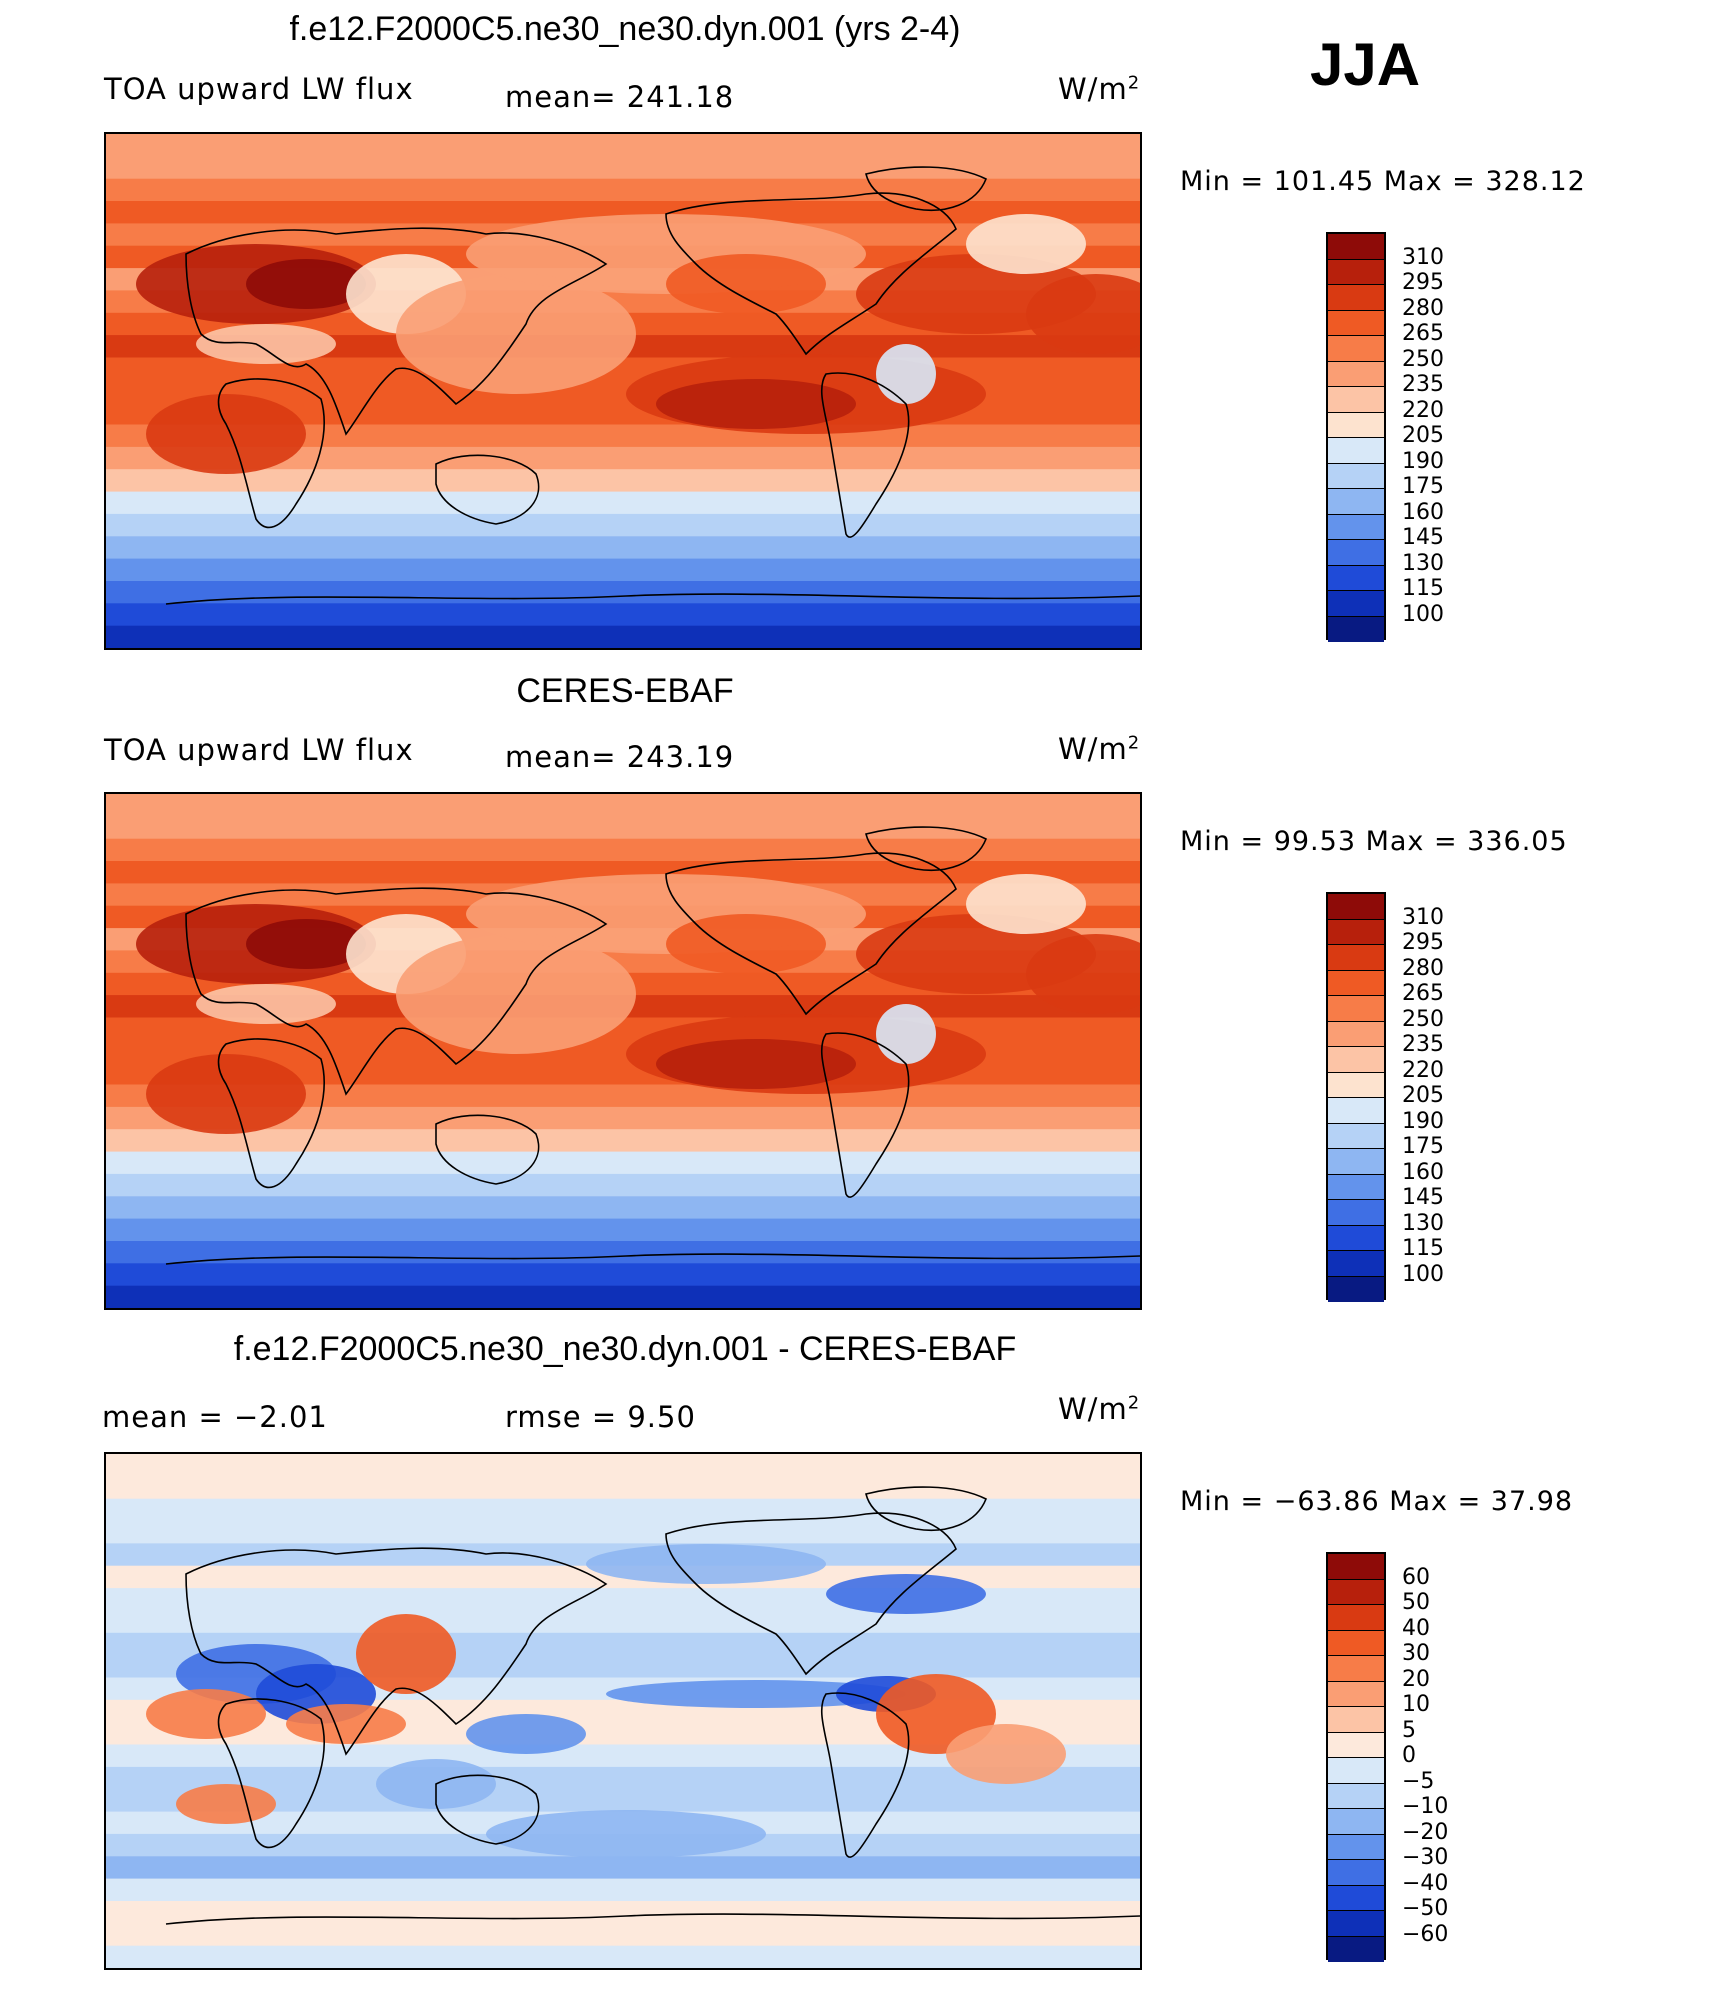  Describe the element at coordinates (620, 97) in the screenshot. I see `panel-1-mean-label: mean= 241.18` at that location.